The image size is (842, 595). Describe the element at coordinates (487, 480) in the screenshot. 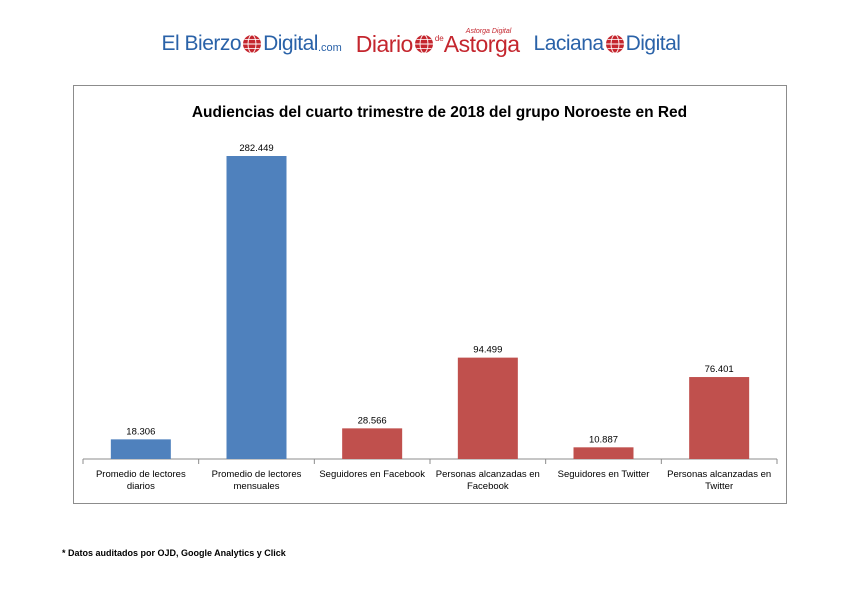

I see `category-label: Personas alcanzadas en Facebook` at that location.